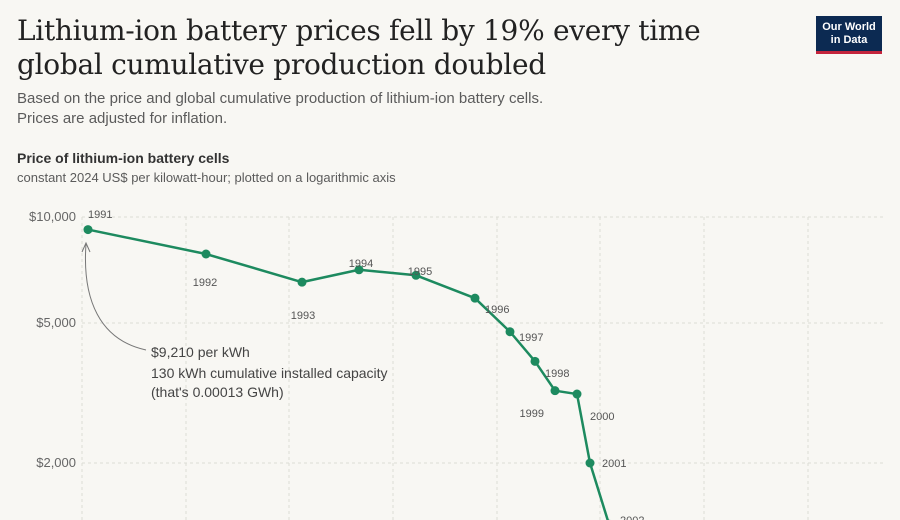  Describe the element at coordinates (614, 464) in the screenshot. I see `point-label: 2001` at that location.